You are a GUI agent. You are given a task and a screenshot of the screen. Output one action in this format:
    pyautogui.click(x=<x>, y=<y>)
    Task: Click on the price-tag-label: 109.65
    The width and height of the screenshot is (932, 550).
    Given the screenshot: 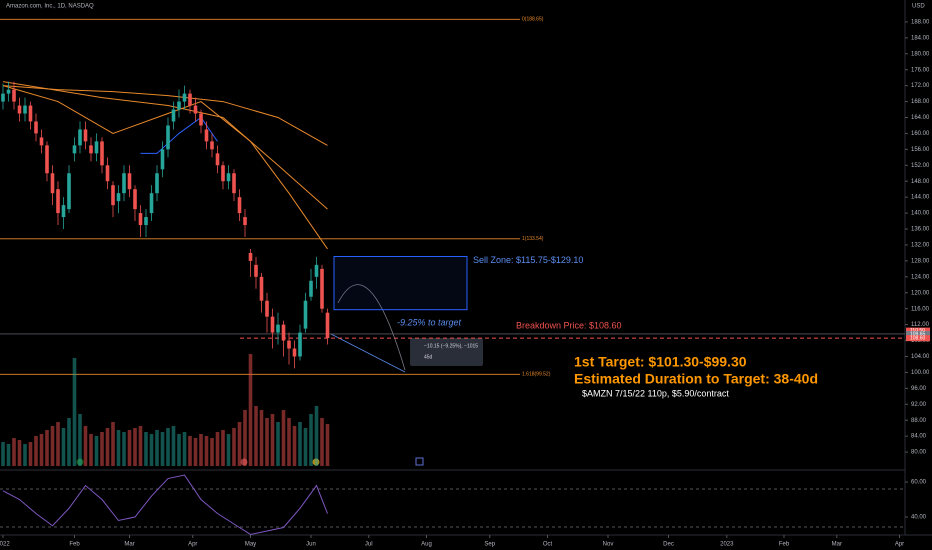 What is the action you would take?
    pyautogui.click(x=918, y=334)
    